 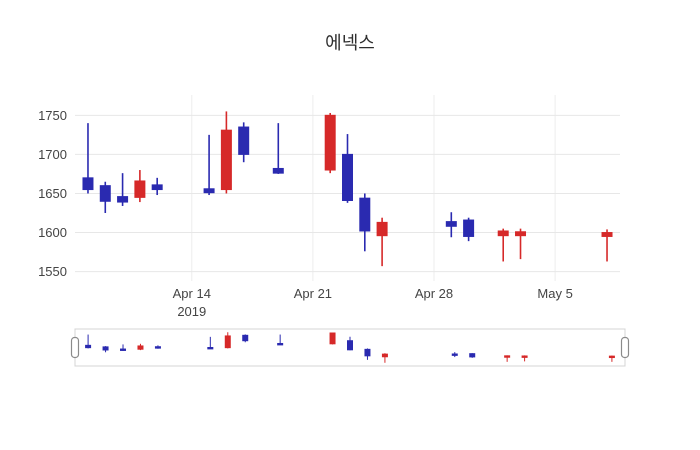 I want to click on x-tick-label: May 5, so click(x=554, y=293).